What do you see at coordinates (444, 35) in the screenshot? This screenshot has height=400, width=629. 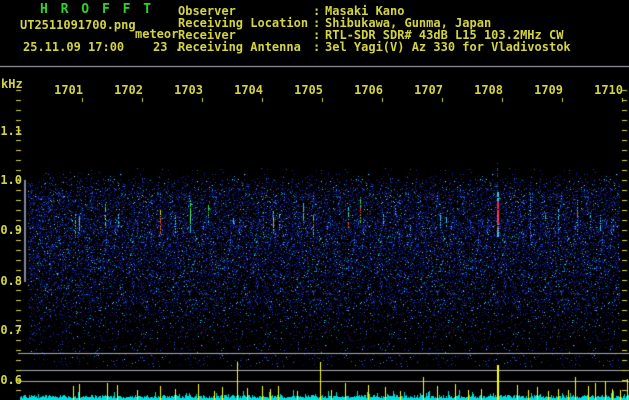 I see `info-value: RTL-SDR SDR# 43dB L15 103.2MHz CW` at bounding box center [444, 35].